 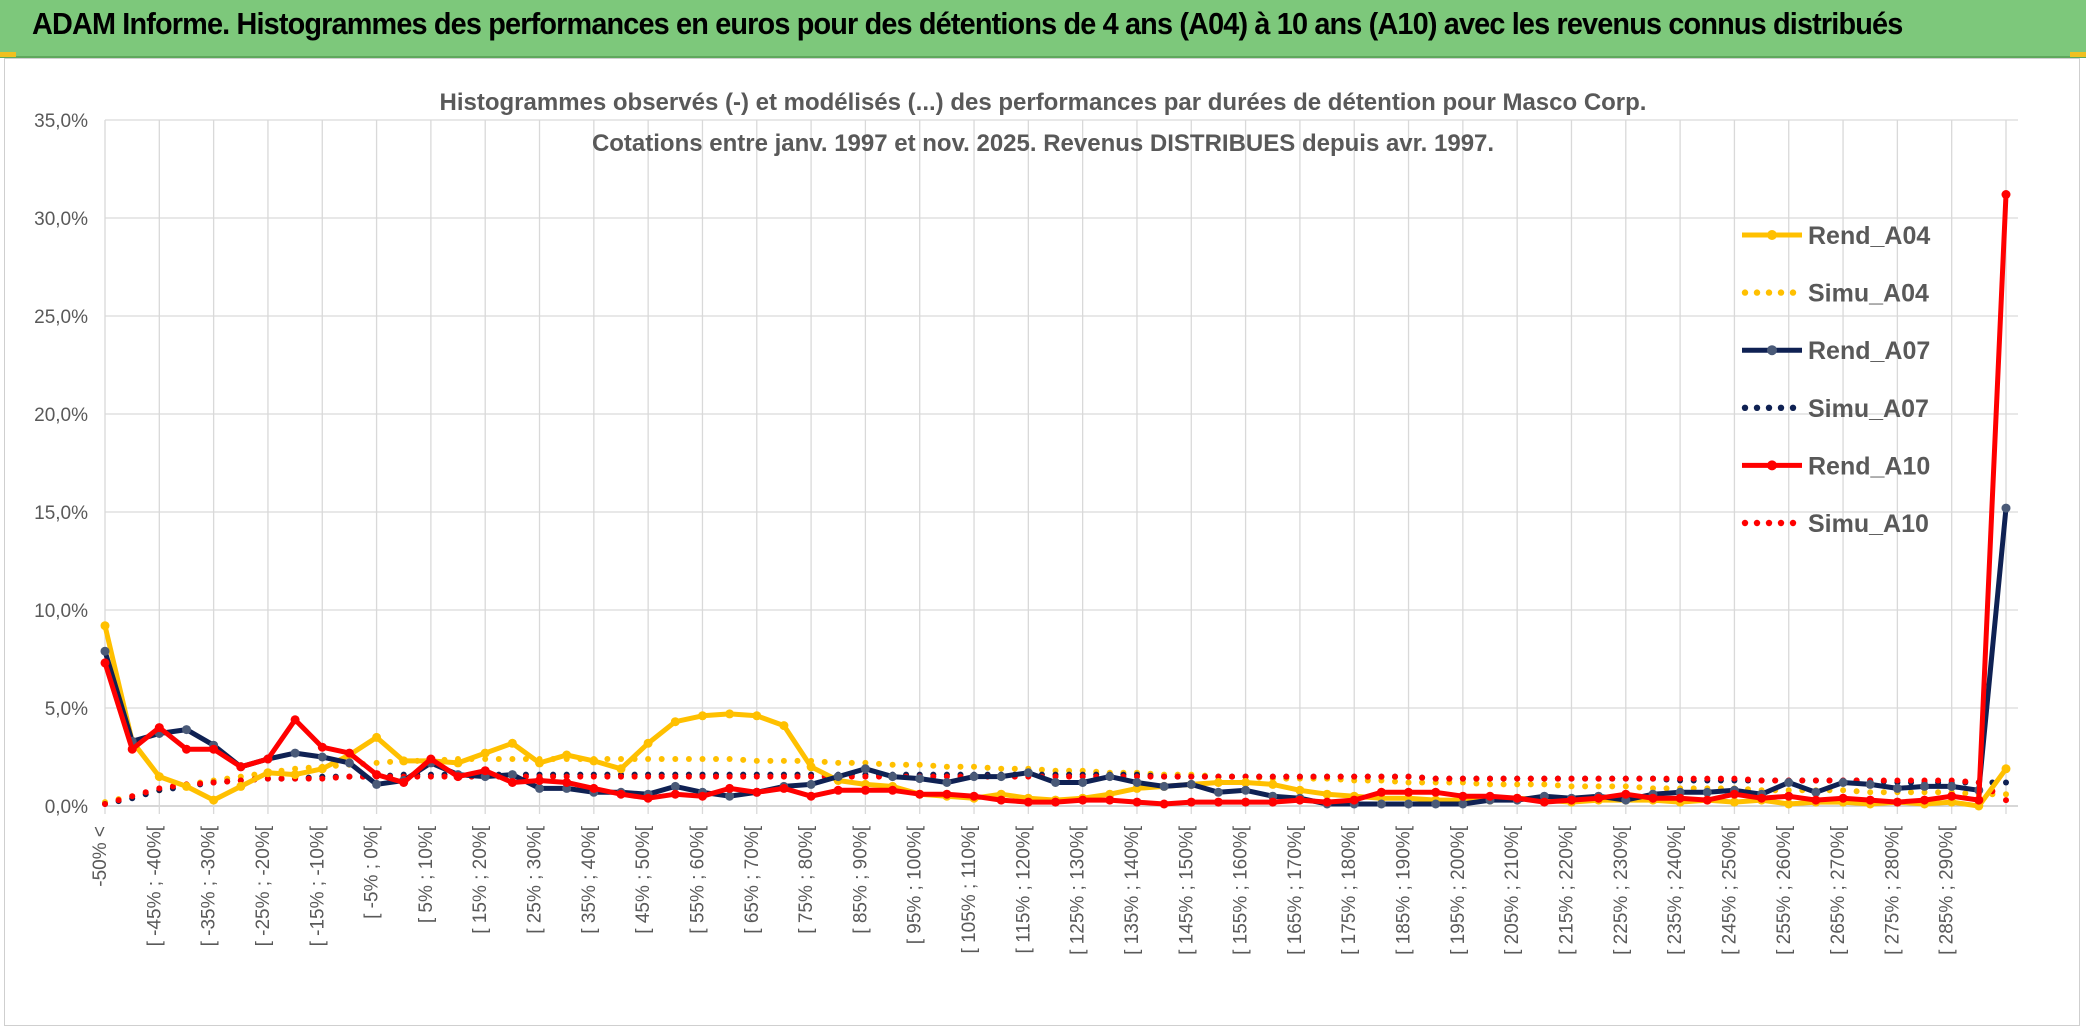 I want to click on y-tick-label: 20,0%, so click(x=61, y=415).